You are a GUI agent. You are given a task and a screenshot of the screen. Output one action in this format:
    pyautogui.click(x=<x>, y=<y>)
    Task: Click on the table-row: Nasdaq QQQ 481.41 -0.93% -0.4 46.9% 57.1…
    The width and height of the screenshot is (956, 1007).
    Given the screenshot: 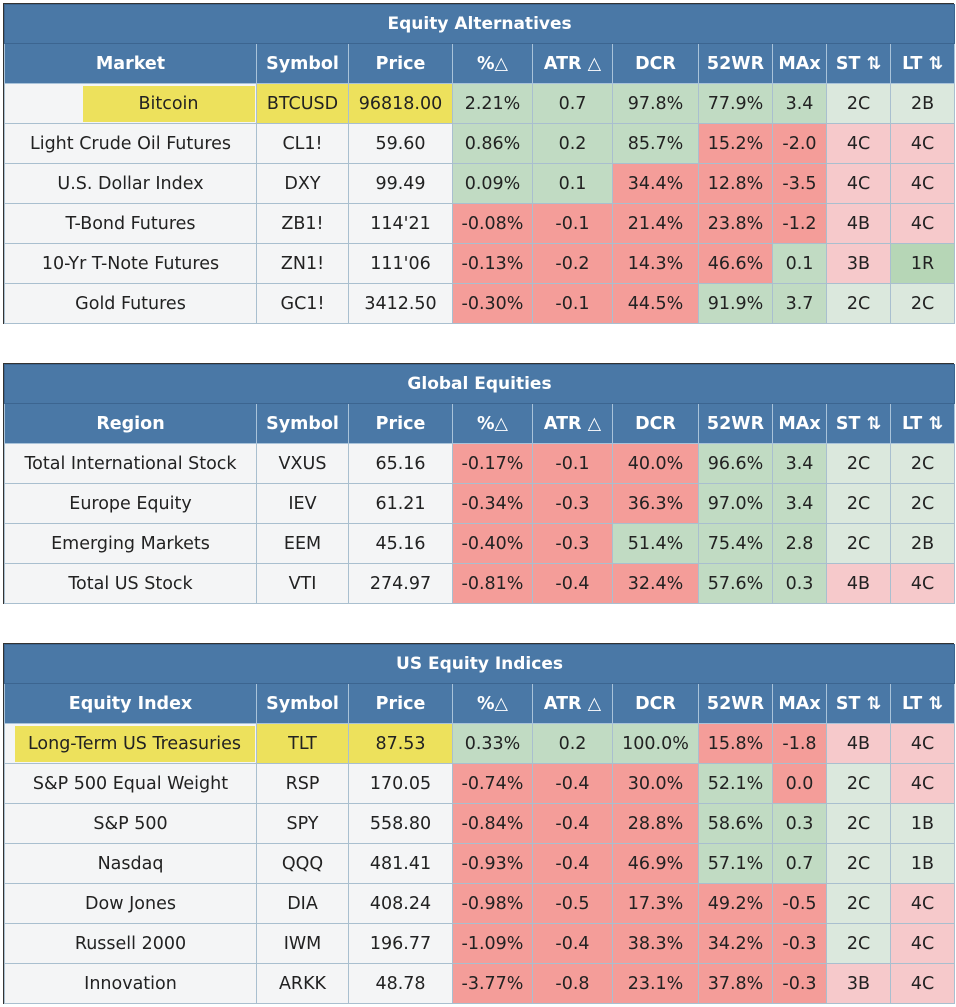 What is the action you would take?
    pyautogui.click(x=479, y=863)
    